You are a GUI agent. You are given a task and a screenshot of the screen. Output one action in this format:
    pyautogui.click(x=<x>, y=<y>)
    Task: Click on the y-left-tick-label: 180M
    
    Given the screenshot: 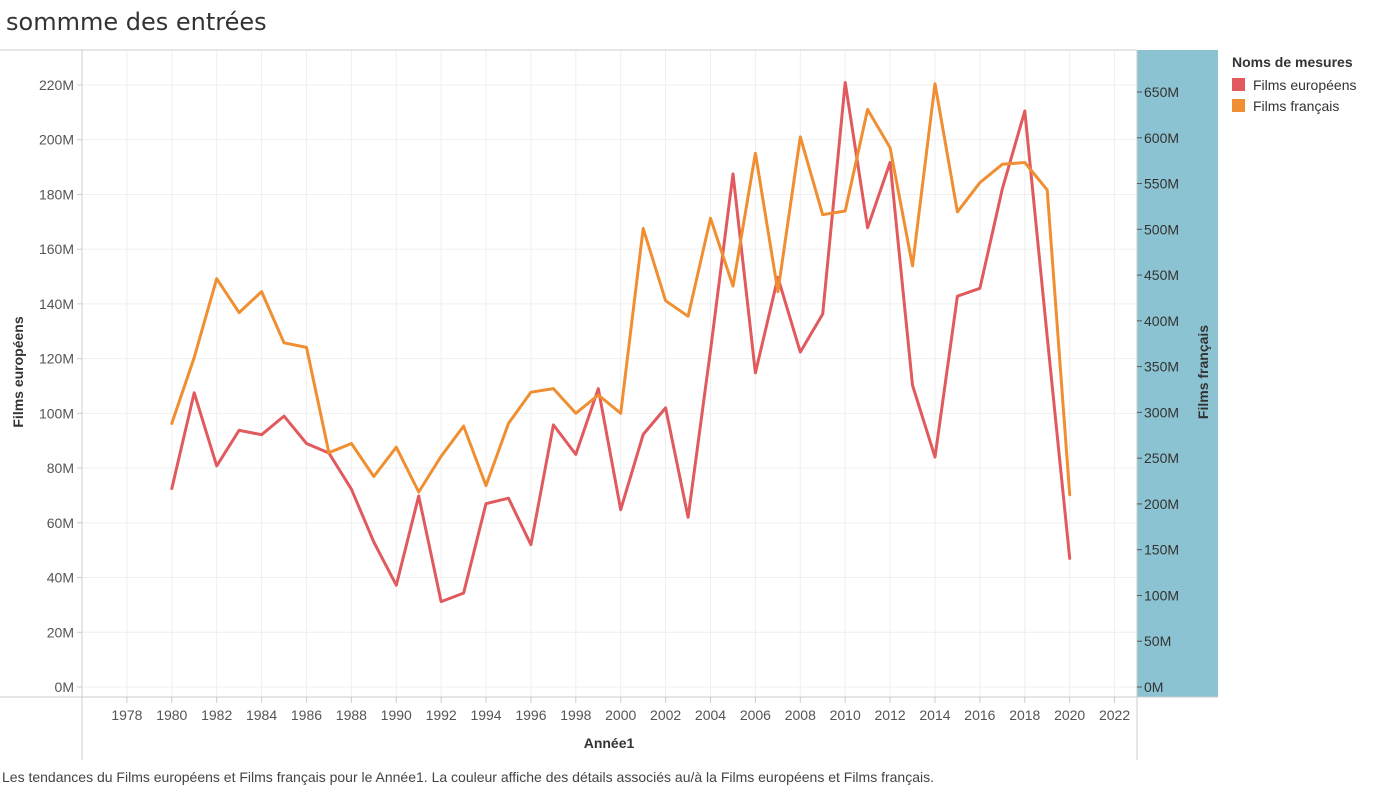 What is the action you would take?
    pyautogui.click(x=56, y=194)
    